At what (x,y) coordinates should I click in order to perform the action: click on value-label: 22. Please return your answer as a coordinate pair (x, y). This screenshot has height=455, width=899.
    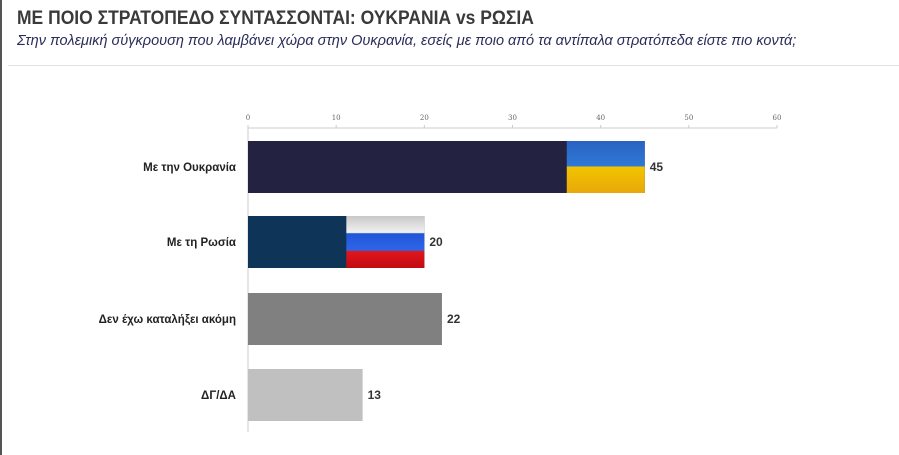
    Looking at the image, I should click on (454, 319).